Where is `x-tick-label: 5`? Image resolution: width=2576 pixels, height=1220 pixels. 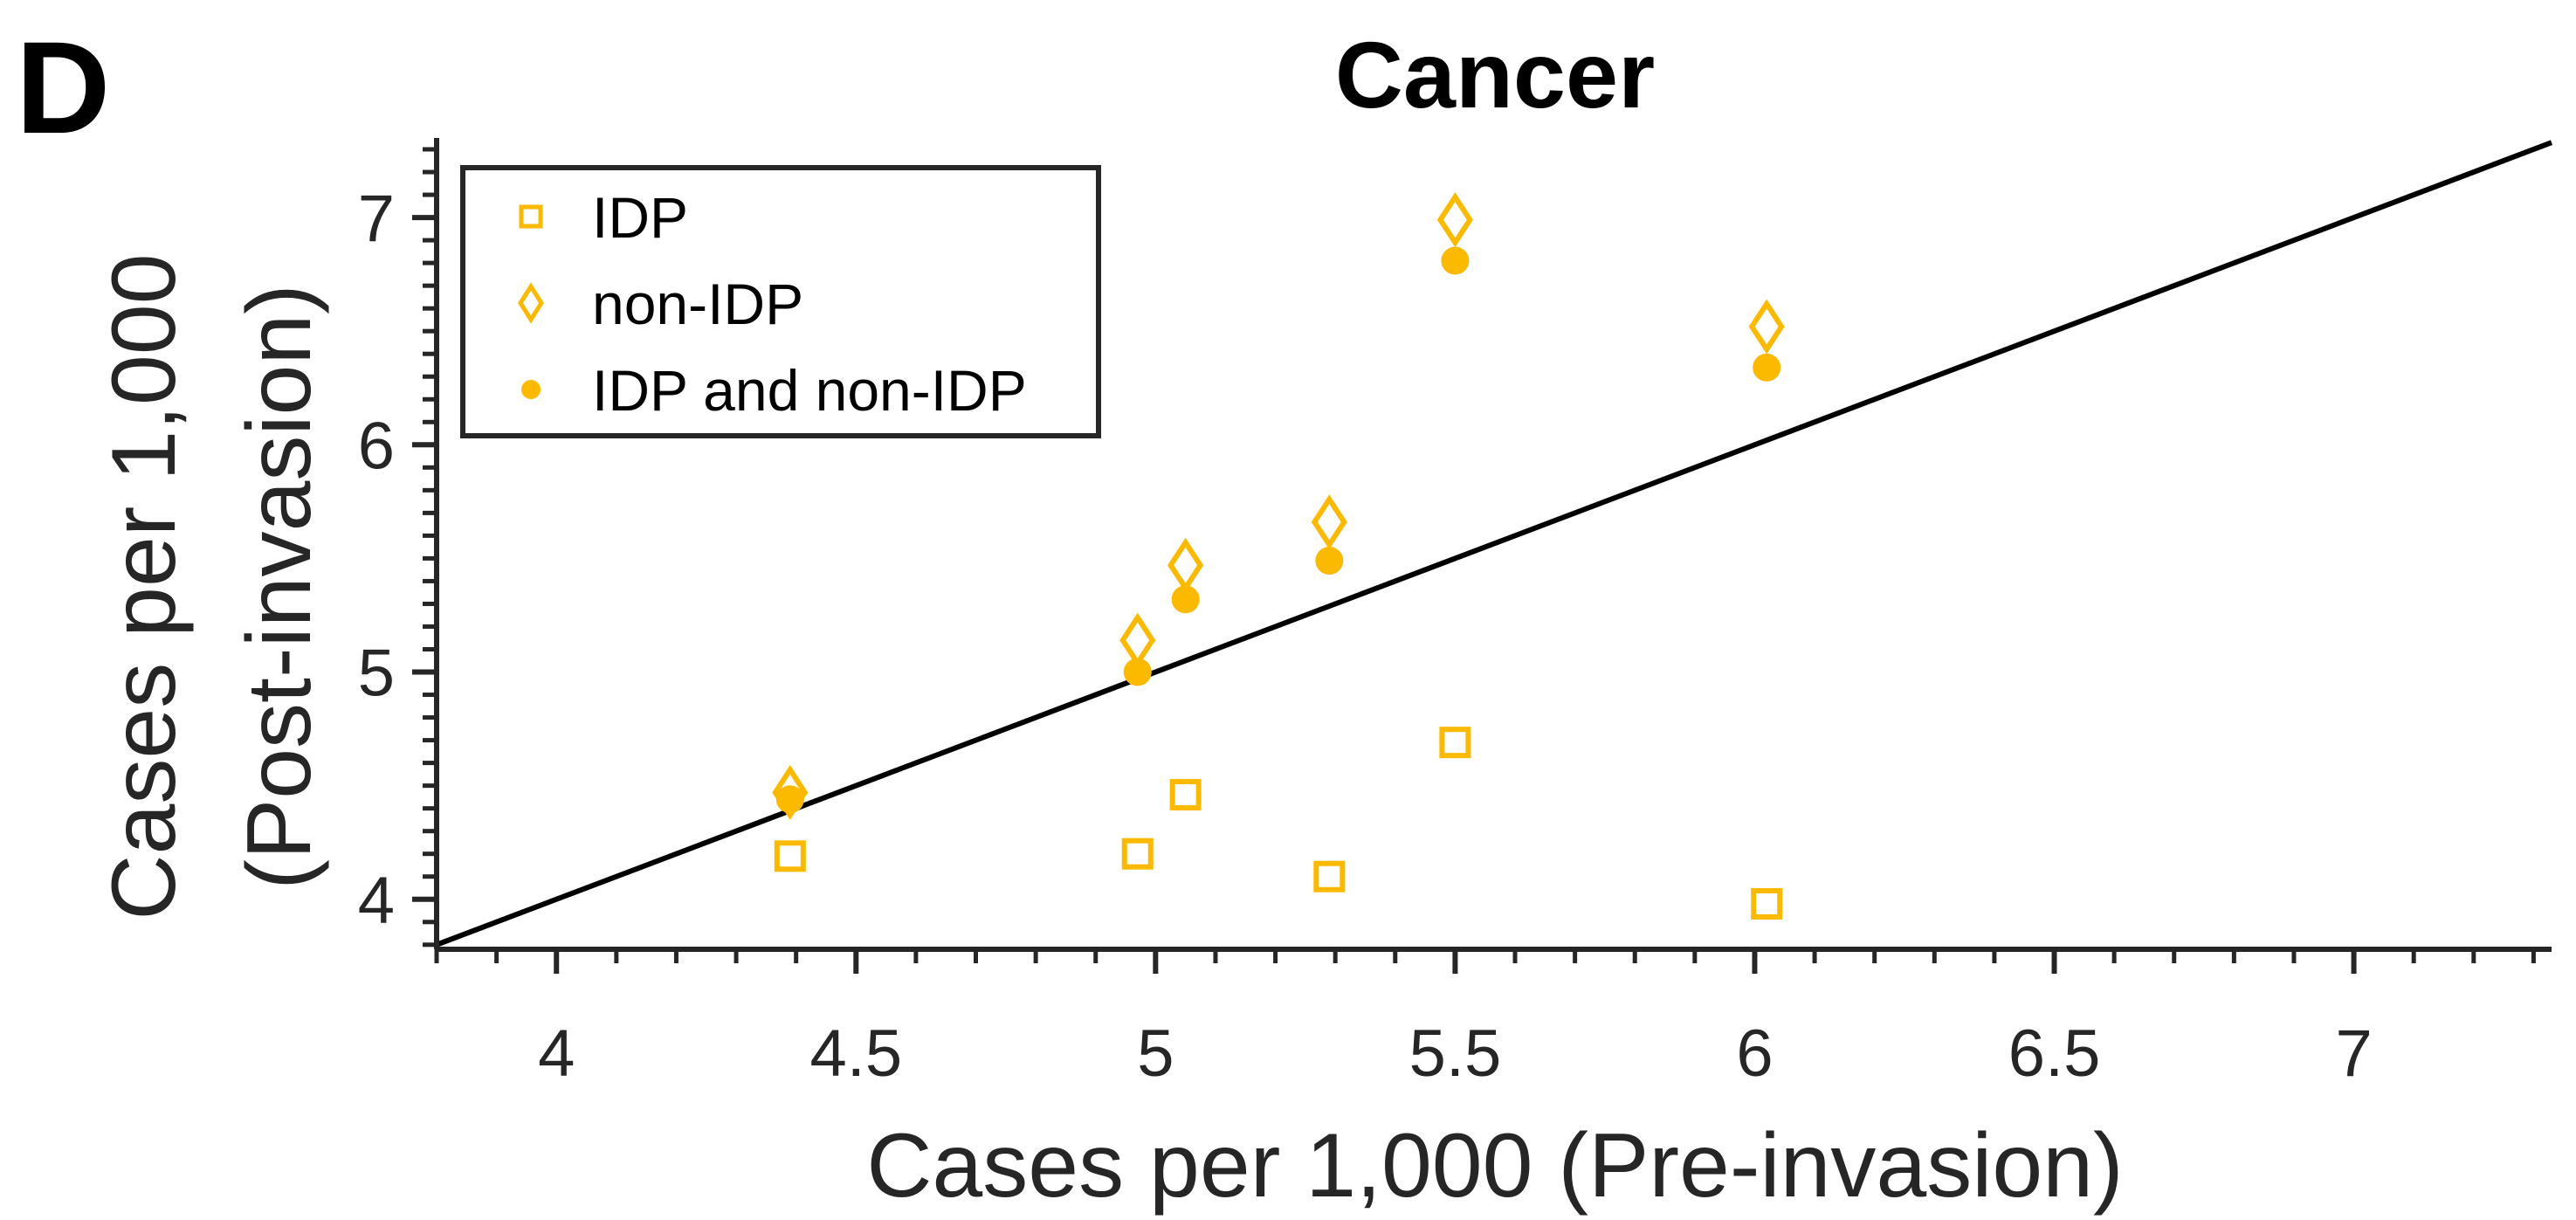 x-tick-label: 5 is located at coordinates (1155, 1054).